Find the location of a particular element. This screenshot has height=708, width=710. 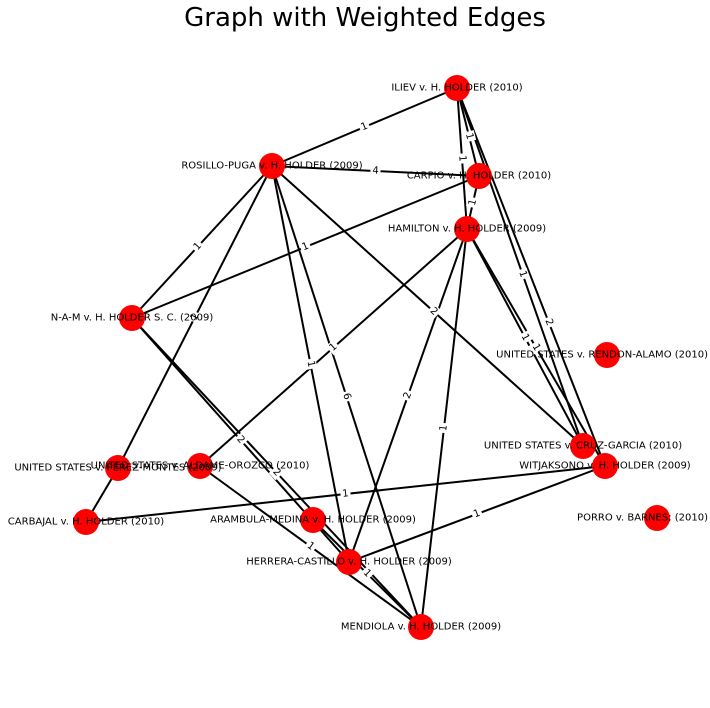

node-label-rosillo: ROSILLO-PUGA v. H. HOLDER (2009) is located at coordinates (271, 166).